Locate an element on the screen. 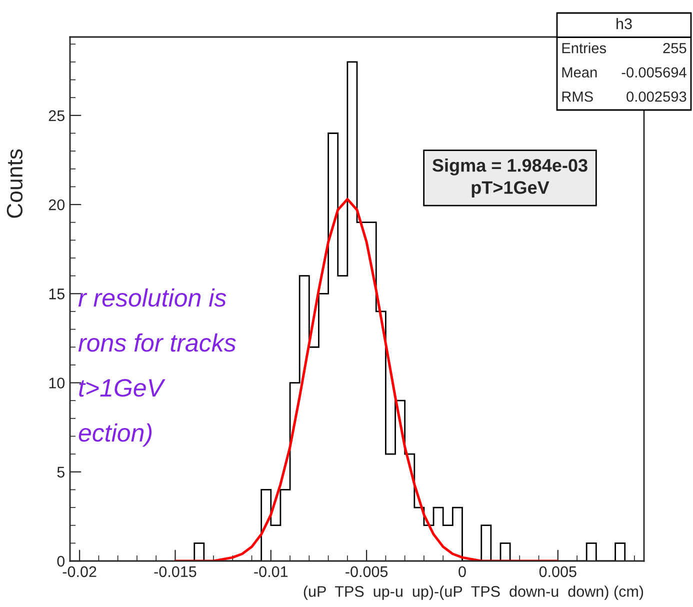 Image resolution: width=693 pixels, height=607 pixels. annotation: 0.002593 is located at coordinates (656, 96).